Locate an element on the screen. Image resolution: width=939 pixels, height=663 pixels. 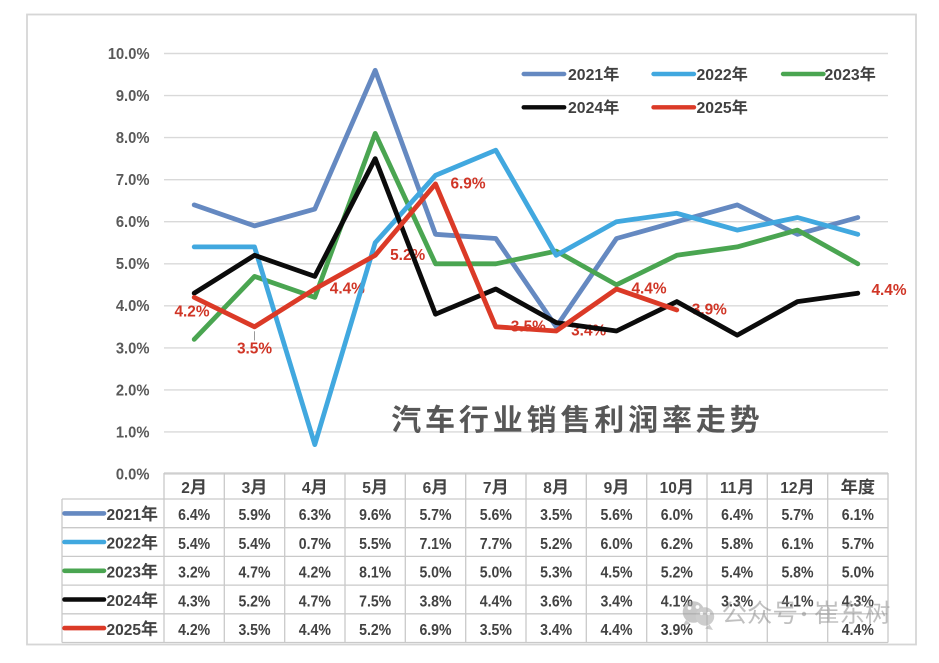
svg-text: 7.5% is located at coordinates (375, 601).